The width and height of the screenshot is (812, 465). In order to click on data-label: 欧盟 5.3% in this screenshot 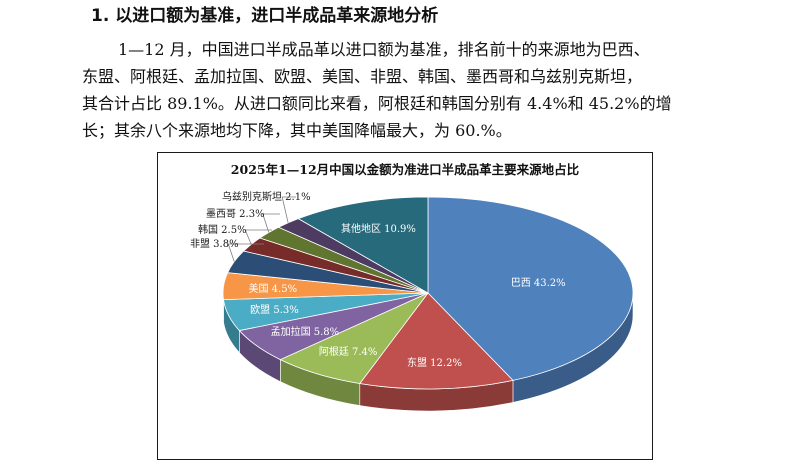, I will do `click(274, 310)`.